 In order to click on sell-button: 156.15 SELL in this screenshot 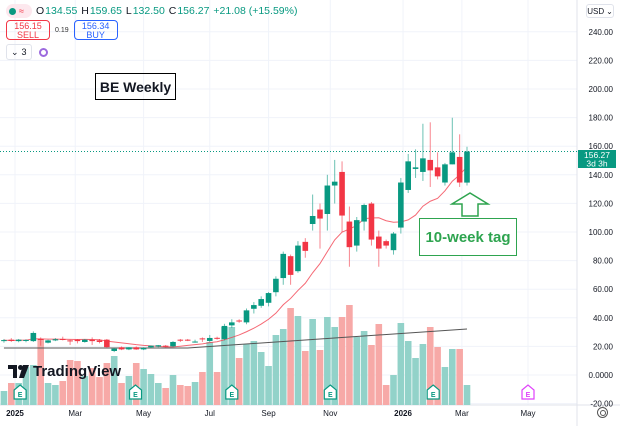, I will do `click(28, 30)`.